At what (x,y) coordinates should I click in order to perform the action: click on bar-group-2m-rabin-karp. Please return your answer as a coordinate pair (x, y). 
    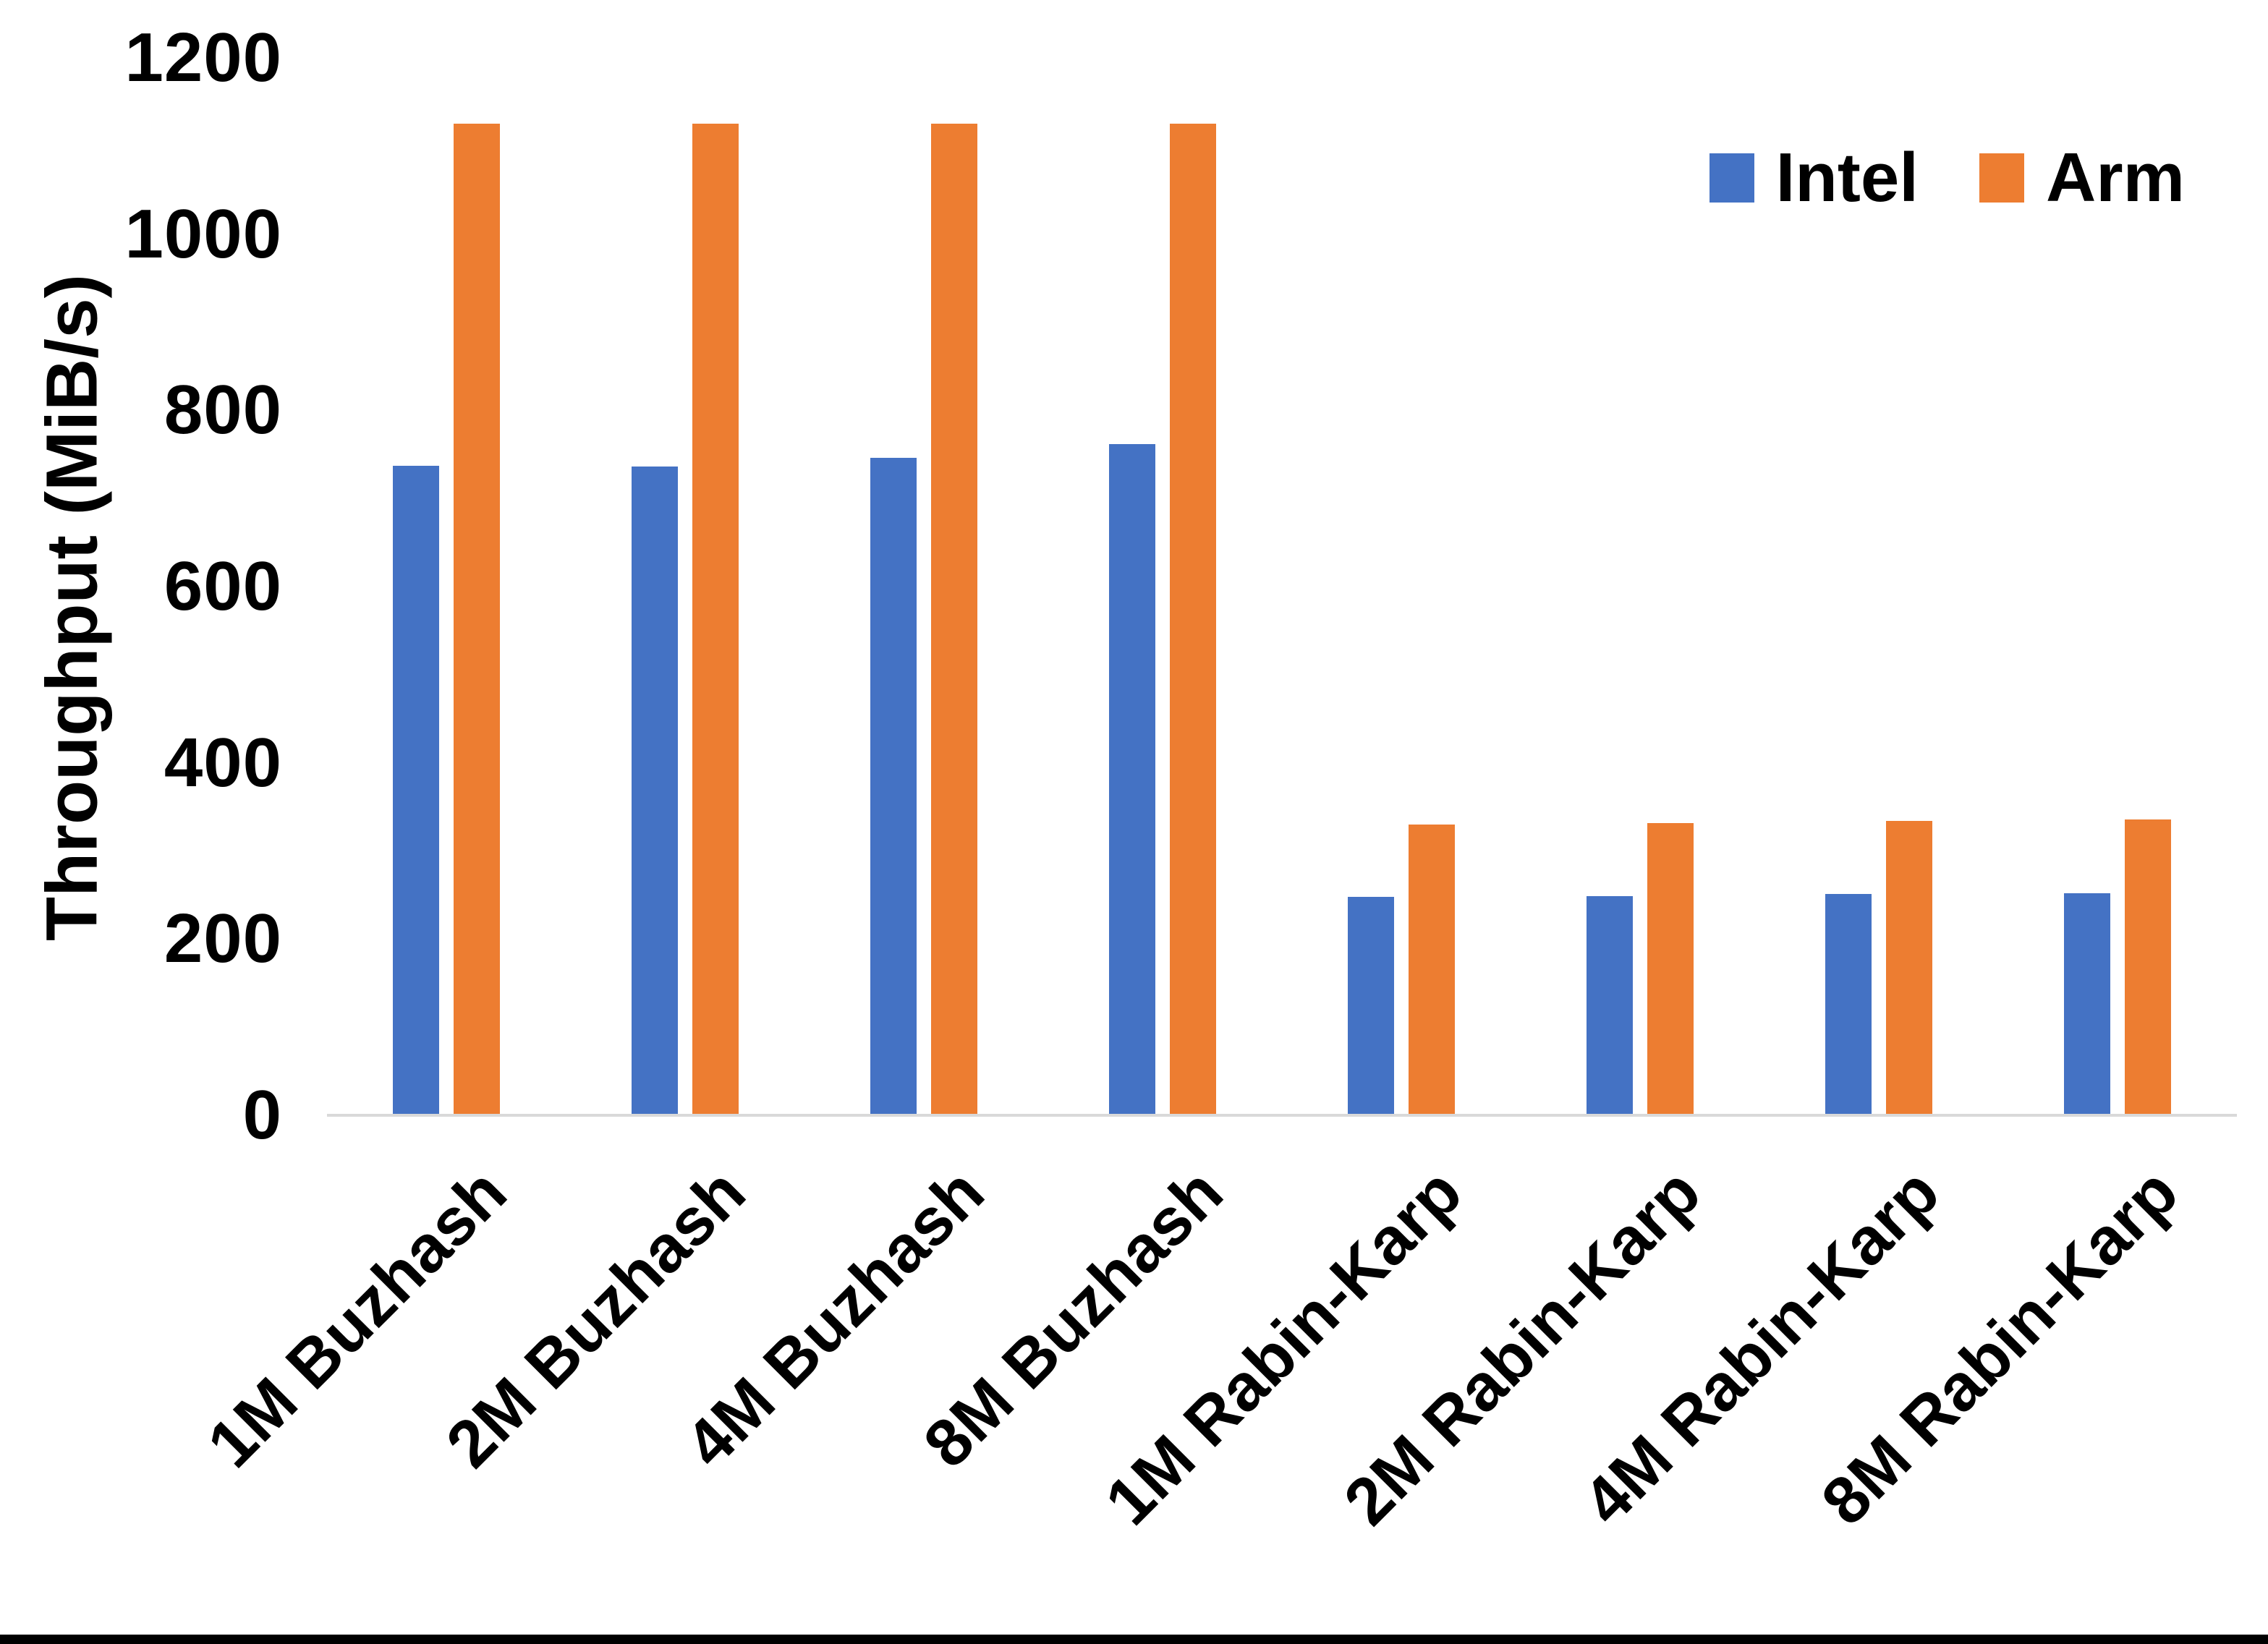
    Looking at the image, I should click on (1640, 586).